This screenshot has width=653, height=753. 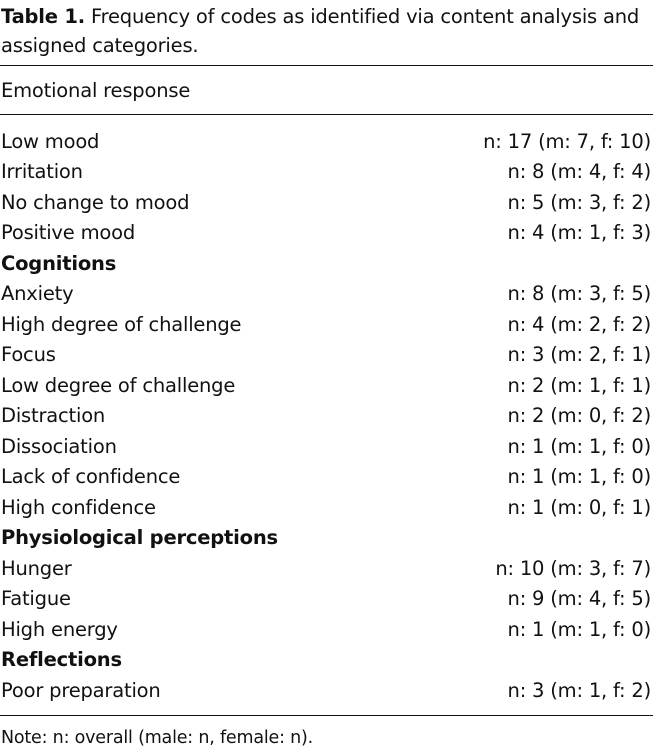 I want to click on table-row: Distraction n: 2 (m: 0, f: 2), so click(x=326, y=416).